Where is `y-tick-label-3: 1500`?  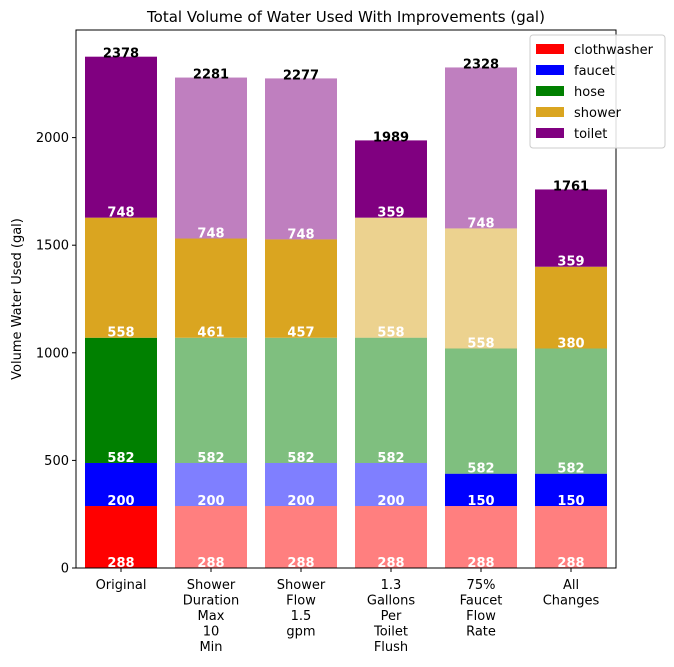 y-tick-label-3: 1500 is located at coordinates (52, 246).